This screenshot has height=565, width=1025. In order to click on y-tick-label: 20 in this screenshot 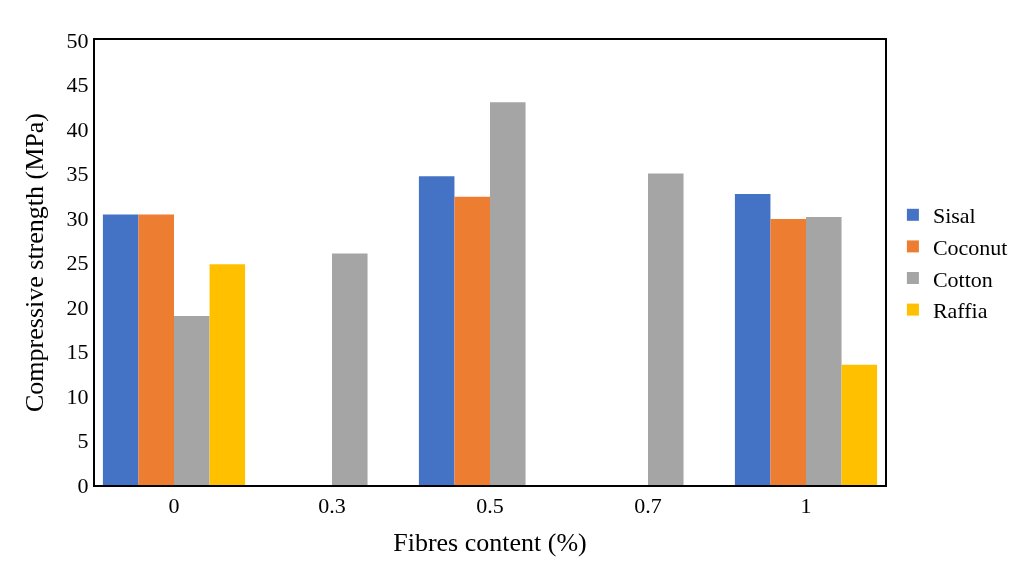, I will do `click(77, 307)`.